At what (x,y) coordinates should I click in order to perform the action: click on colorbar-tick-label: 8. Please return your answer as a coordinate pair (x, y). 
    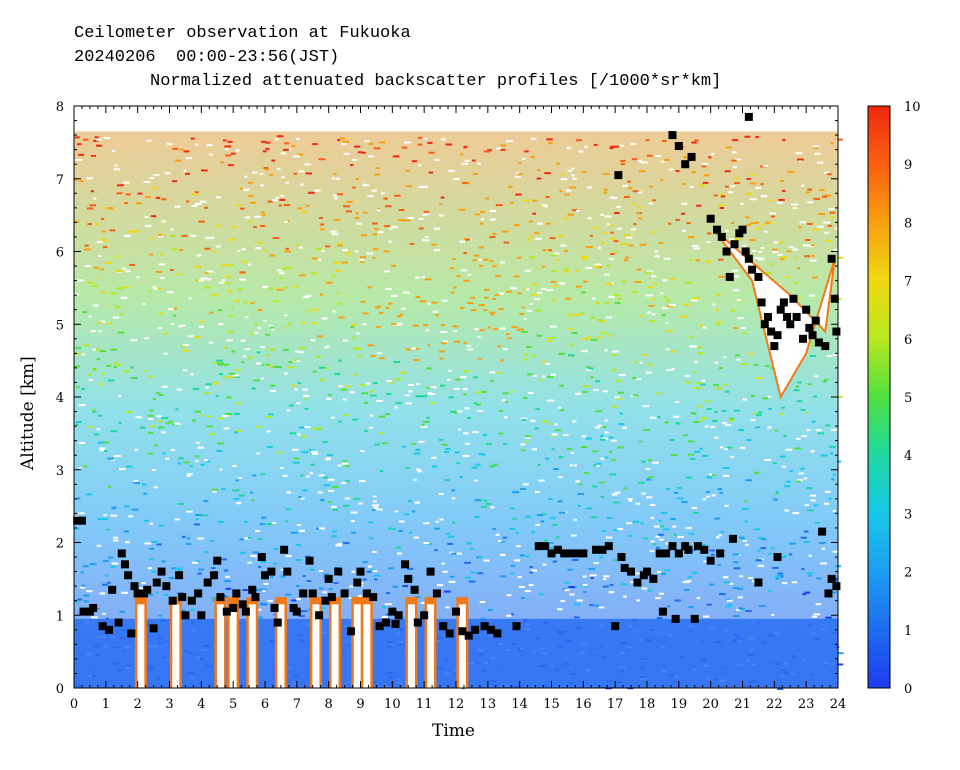
    Looking at the image, I should click on (908, 223).